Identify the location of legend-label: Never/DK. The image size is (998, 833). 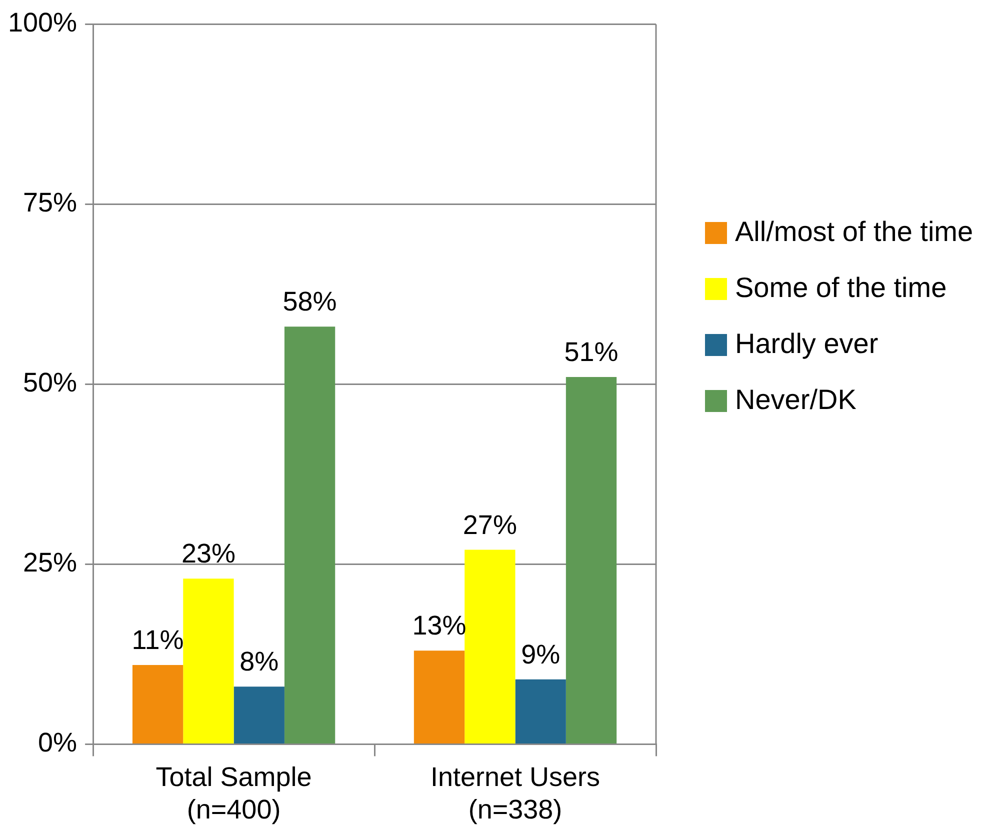
(795, 400).